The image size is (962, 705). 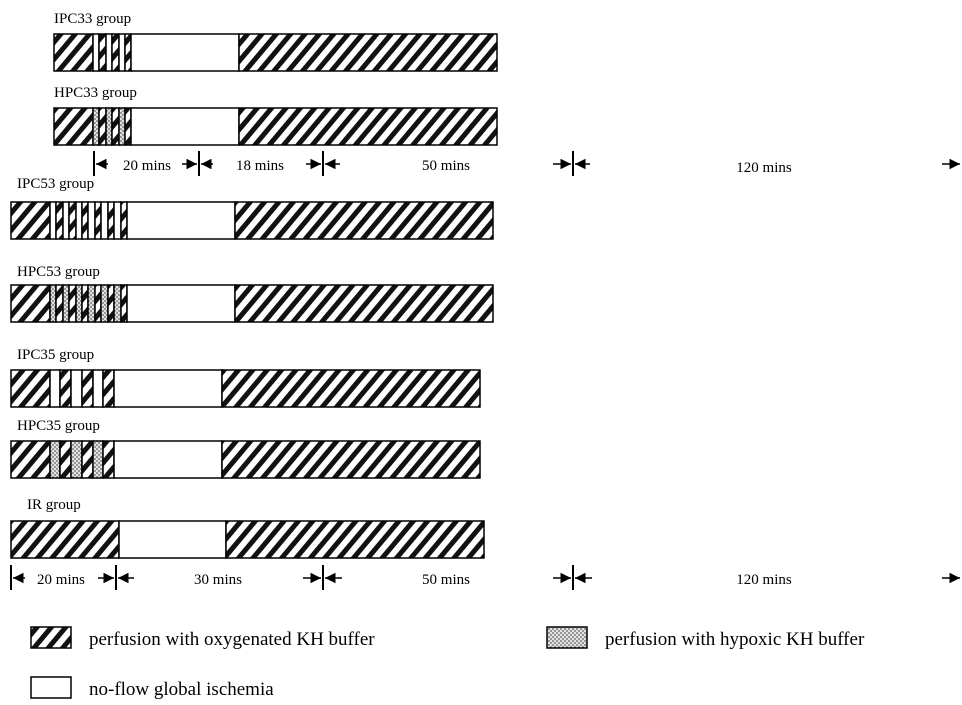 What do you see at coordinates (51, 637) in the screenshot?
I see `legend-swatch-oxygenated` at bounding box center [51, 637].